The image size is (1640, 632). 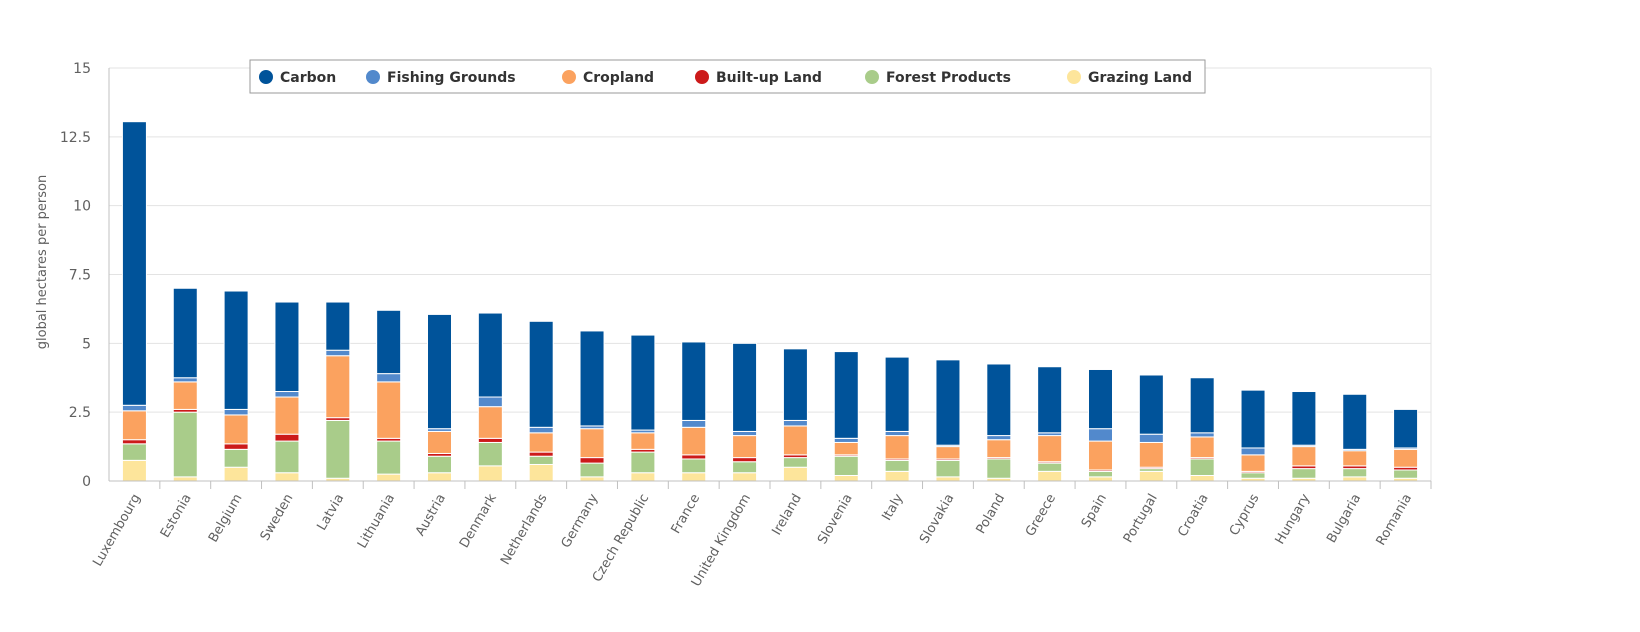 I want to click on bar-segment-fishing-grounds: Ireland — Fishing Grounds: 0.2, so click(x=795, y=423).